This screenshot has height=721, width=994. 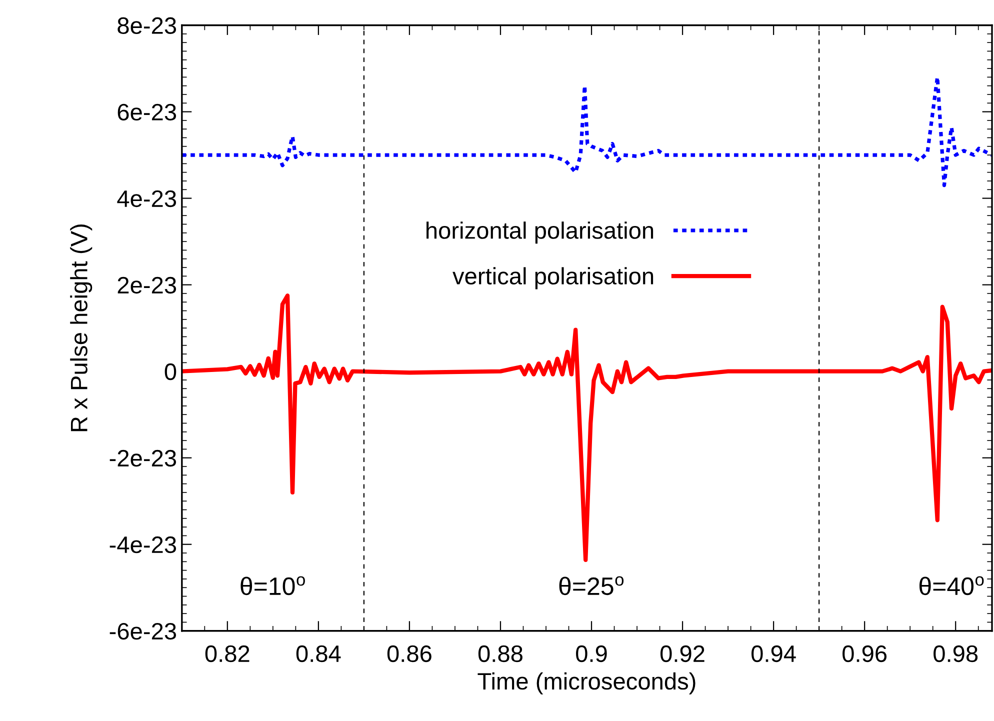 What do you see at coordinates (540, 233) in the screenshot?
I see `legend-label: horizontal polarisation` at bounding box center [540, 233].